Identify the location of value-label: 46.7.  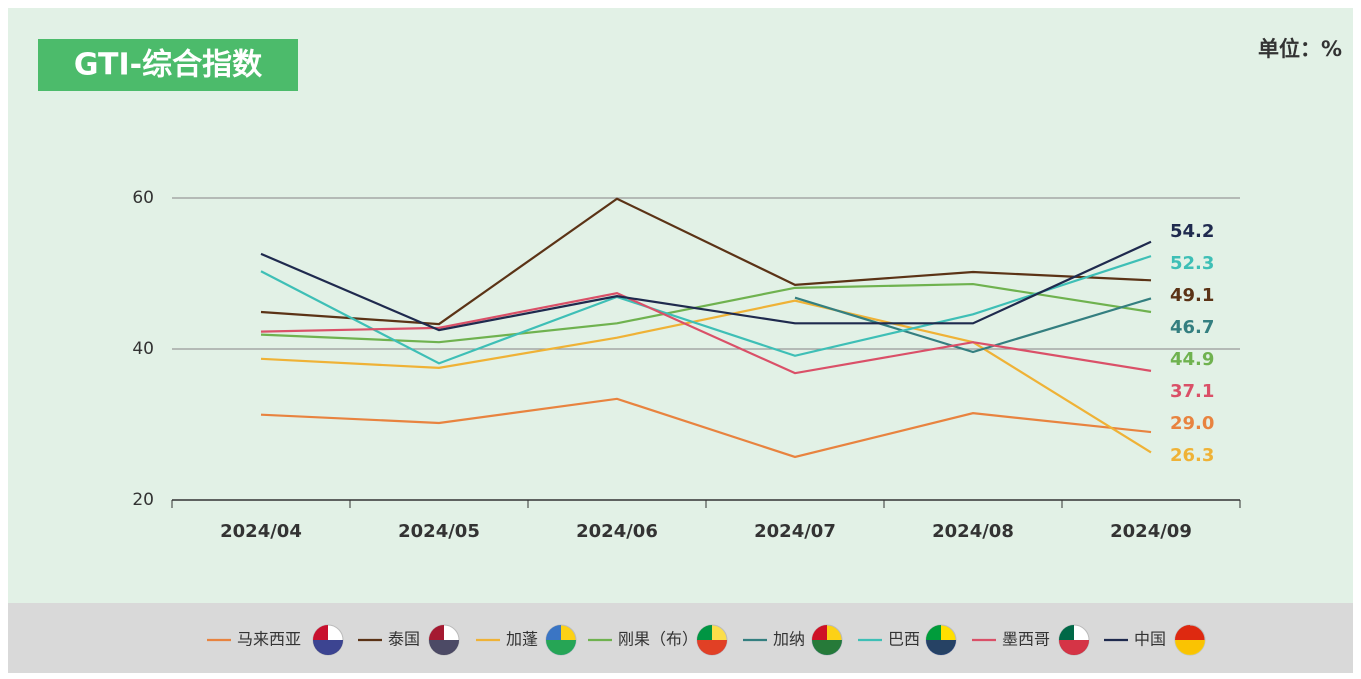
(1192, 327).